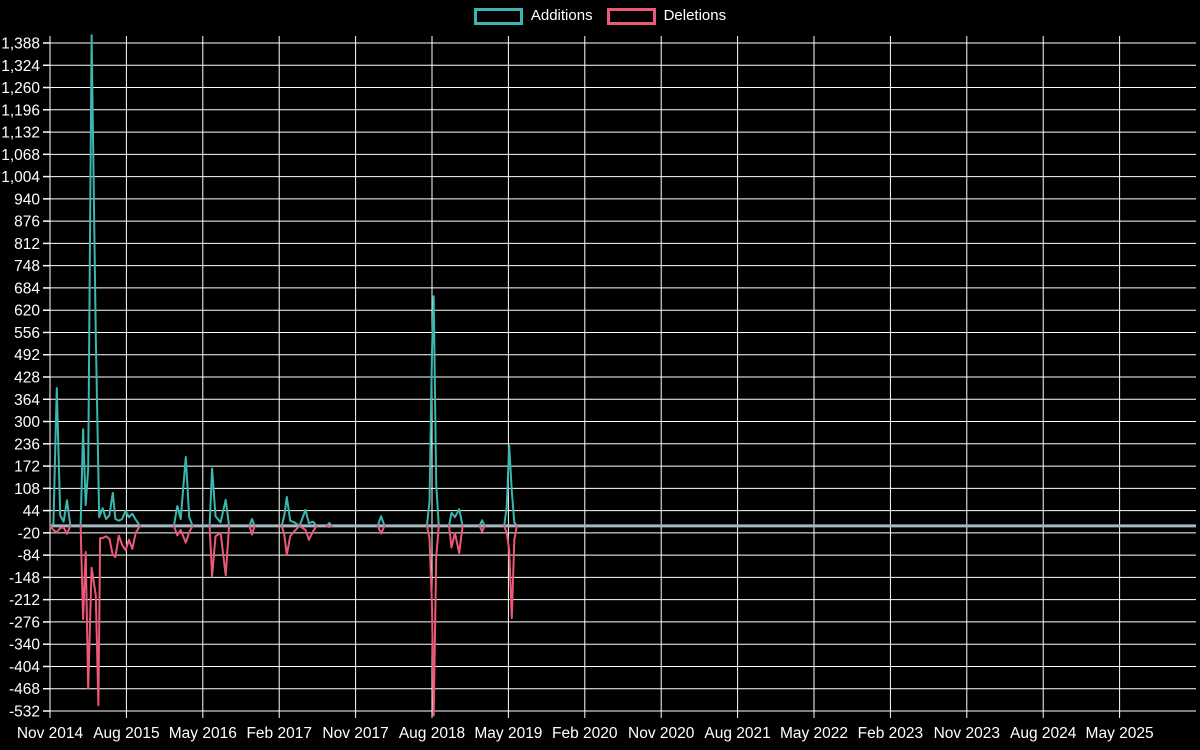 This screenshot has height=750, width=1200. I want to click on x-axis-label: Feb 2017, so click(279, 733).